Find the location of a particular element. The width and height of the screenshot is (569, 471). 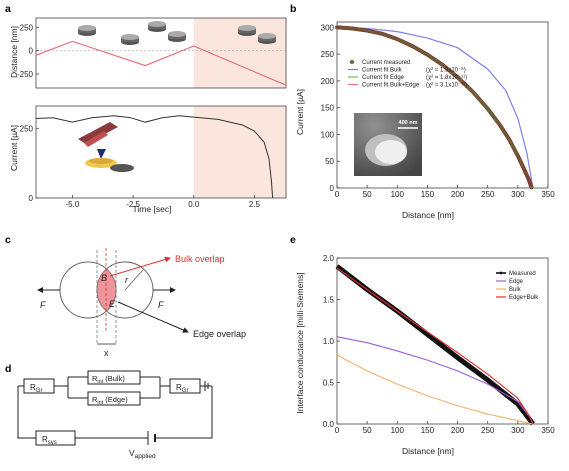

rgr-right-label: RGr is located at coordinates (182, 388).